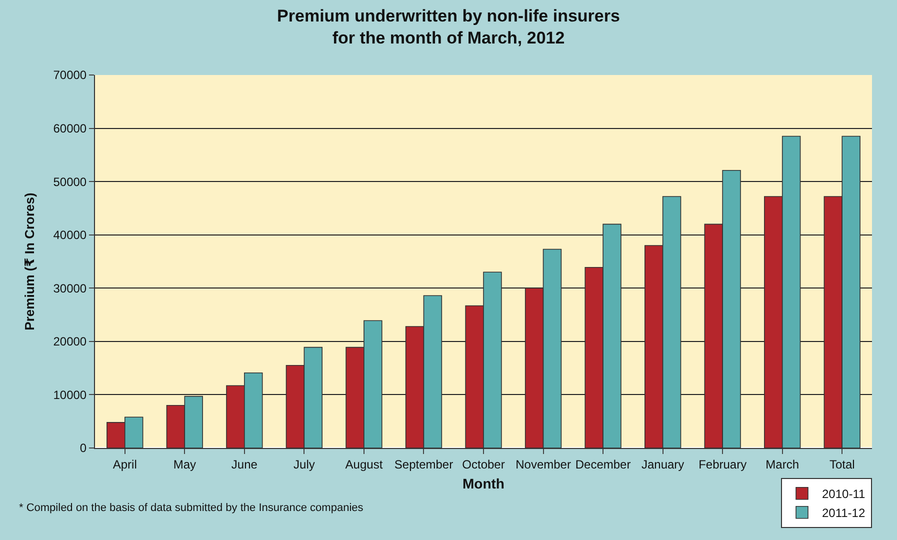  I want to click on y-tick-label: 30000, so click(70, 288).